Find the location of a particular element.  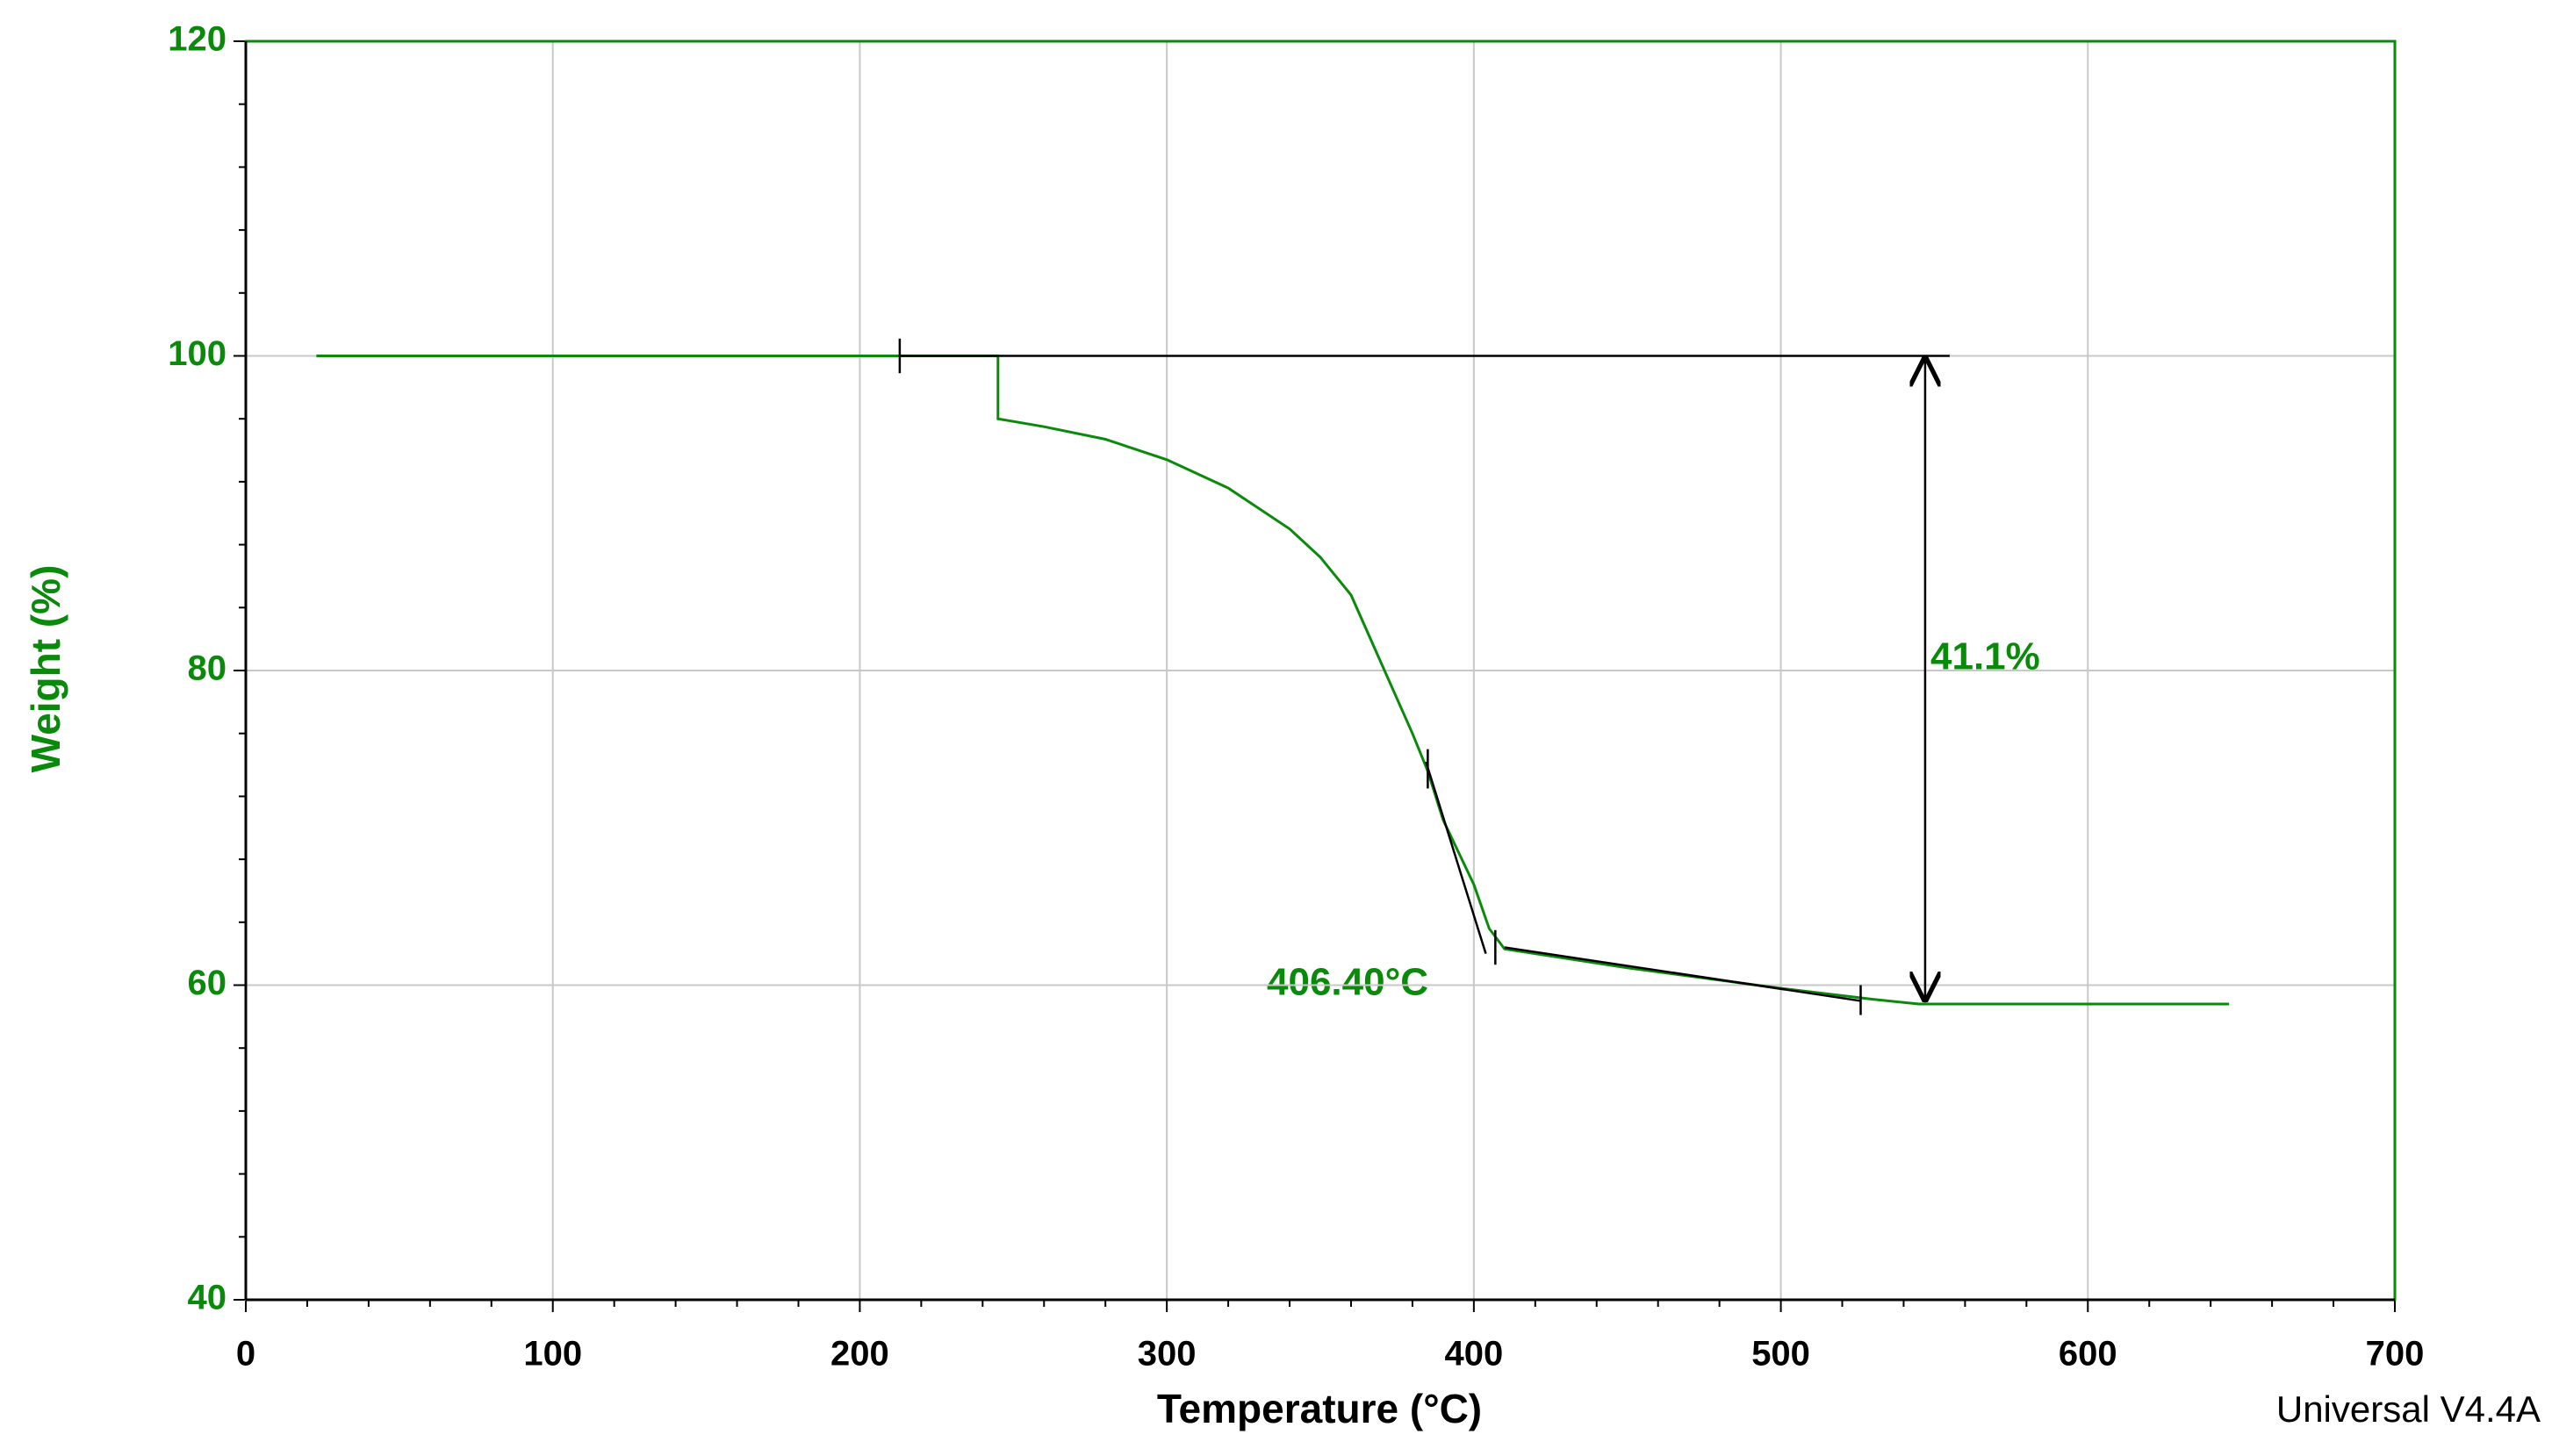

x-tick-label: 500 is located at coordinates (1780, 1354).